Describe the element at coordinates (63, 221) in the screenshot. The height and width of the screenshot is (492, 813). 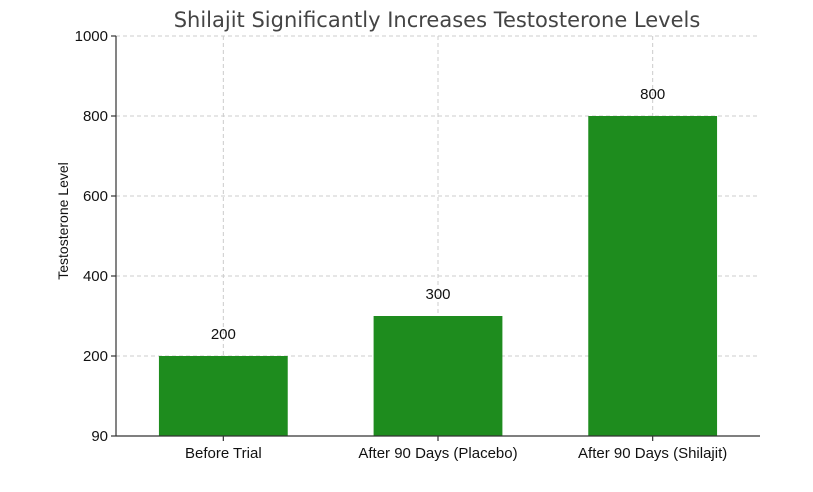
I see `y-axis-label: Testosterone Level` at that location.